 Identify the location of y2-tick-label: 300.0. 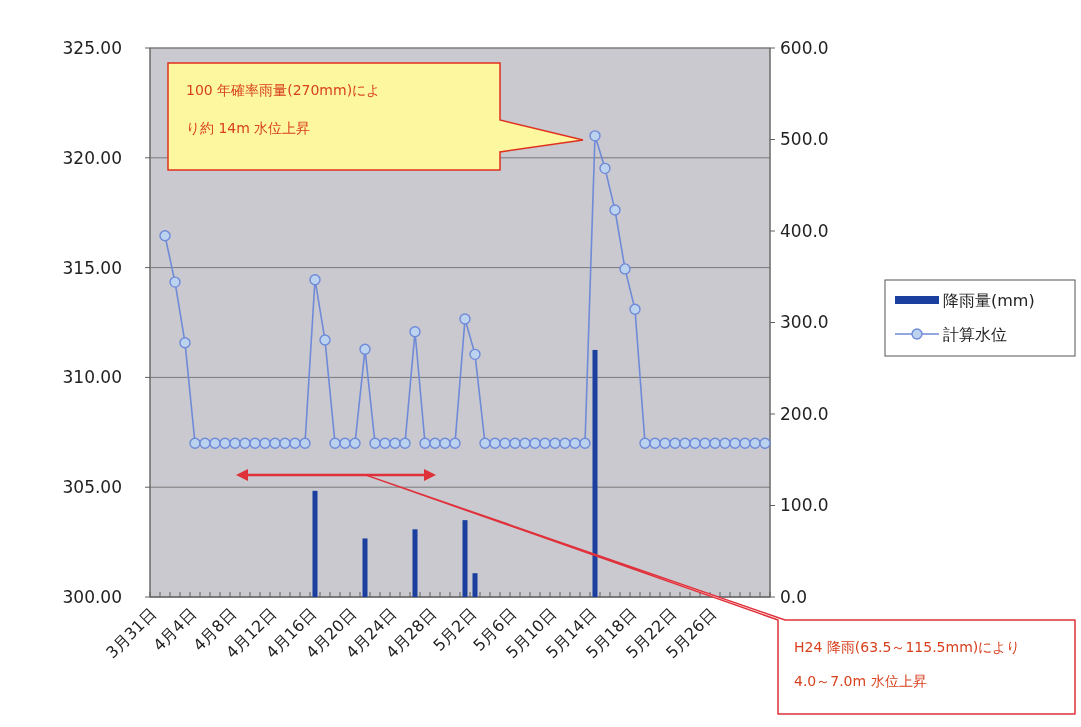
(804, 322).